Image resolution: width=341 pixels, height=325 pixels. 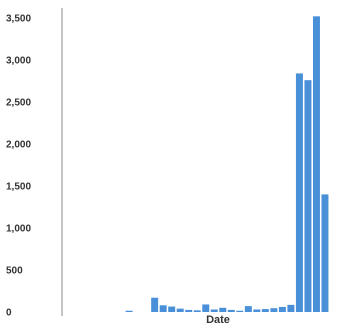 I want to click on y-tick-label: 2,000, so click(x=18, y=145).